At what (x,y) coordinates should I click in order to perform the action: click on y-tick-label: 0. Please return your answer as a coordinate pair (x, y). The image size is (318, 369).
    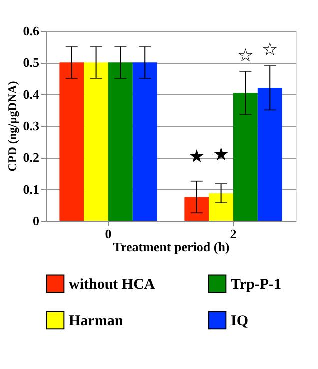
    Looking at the image, I should click on (36, 221).